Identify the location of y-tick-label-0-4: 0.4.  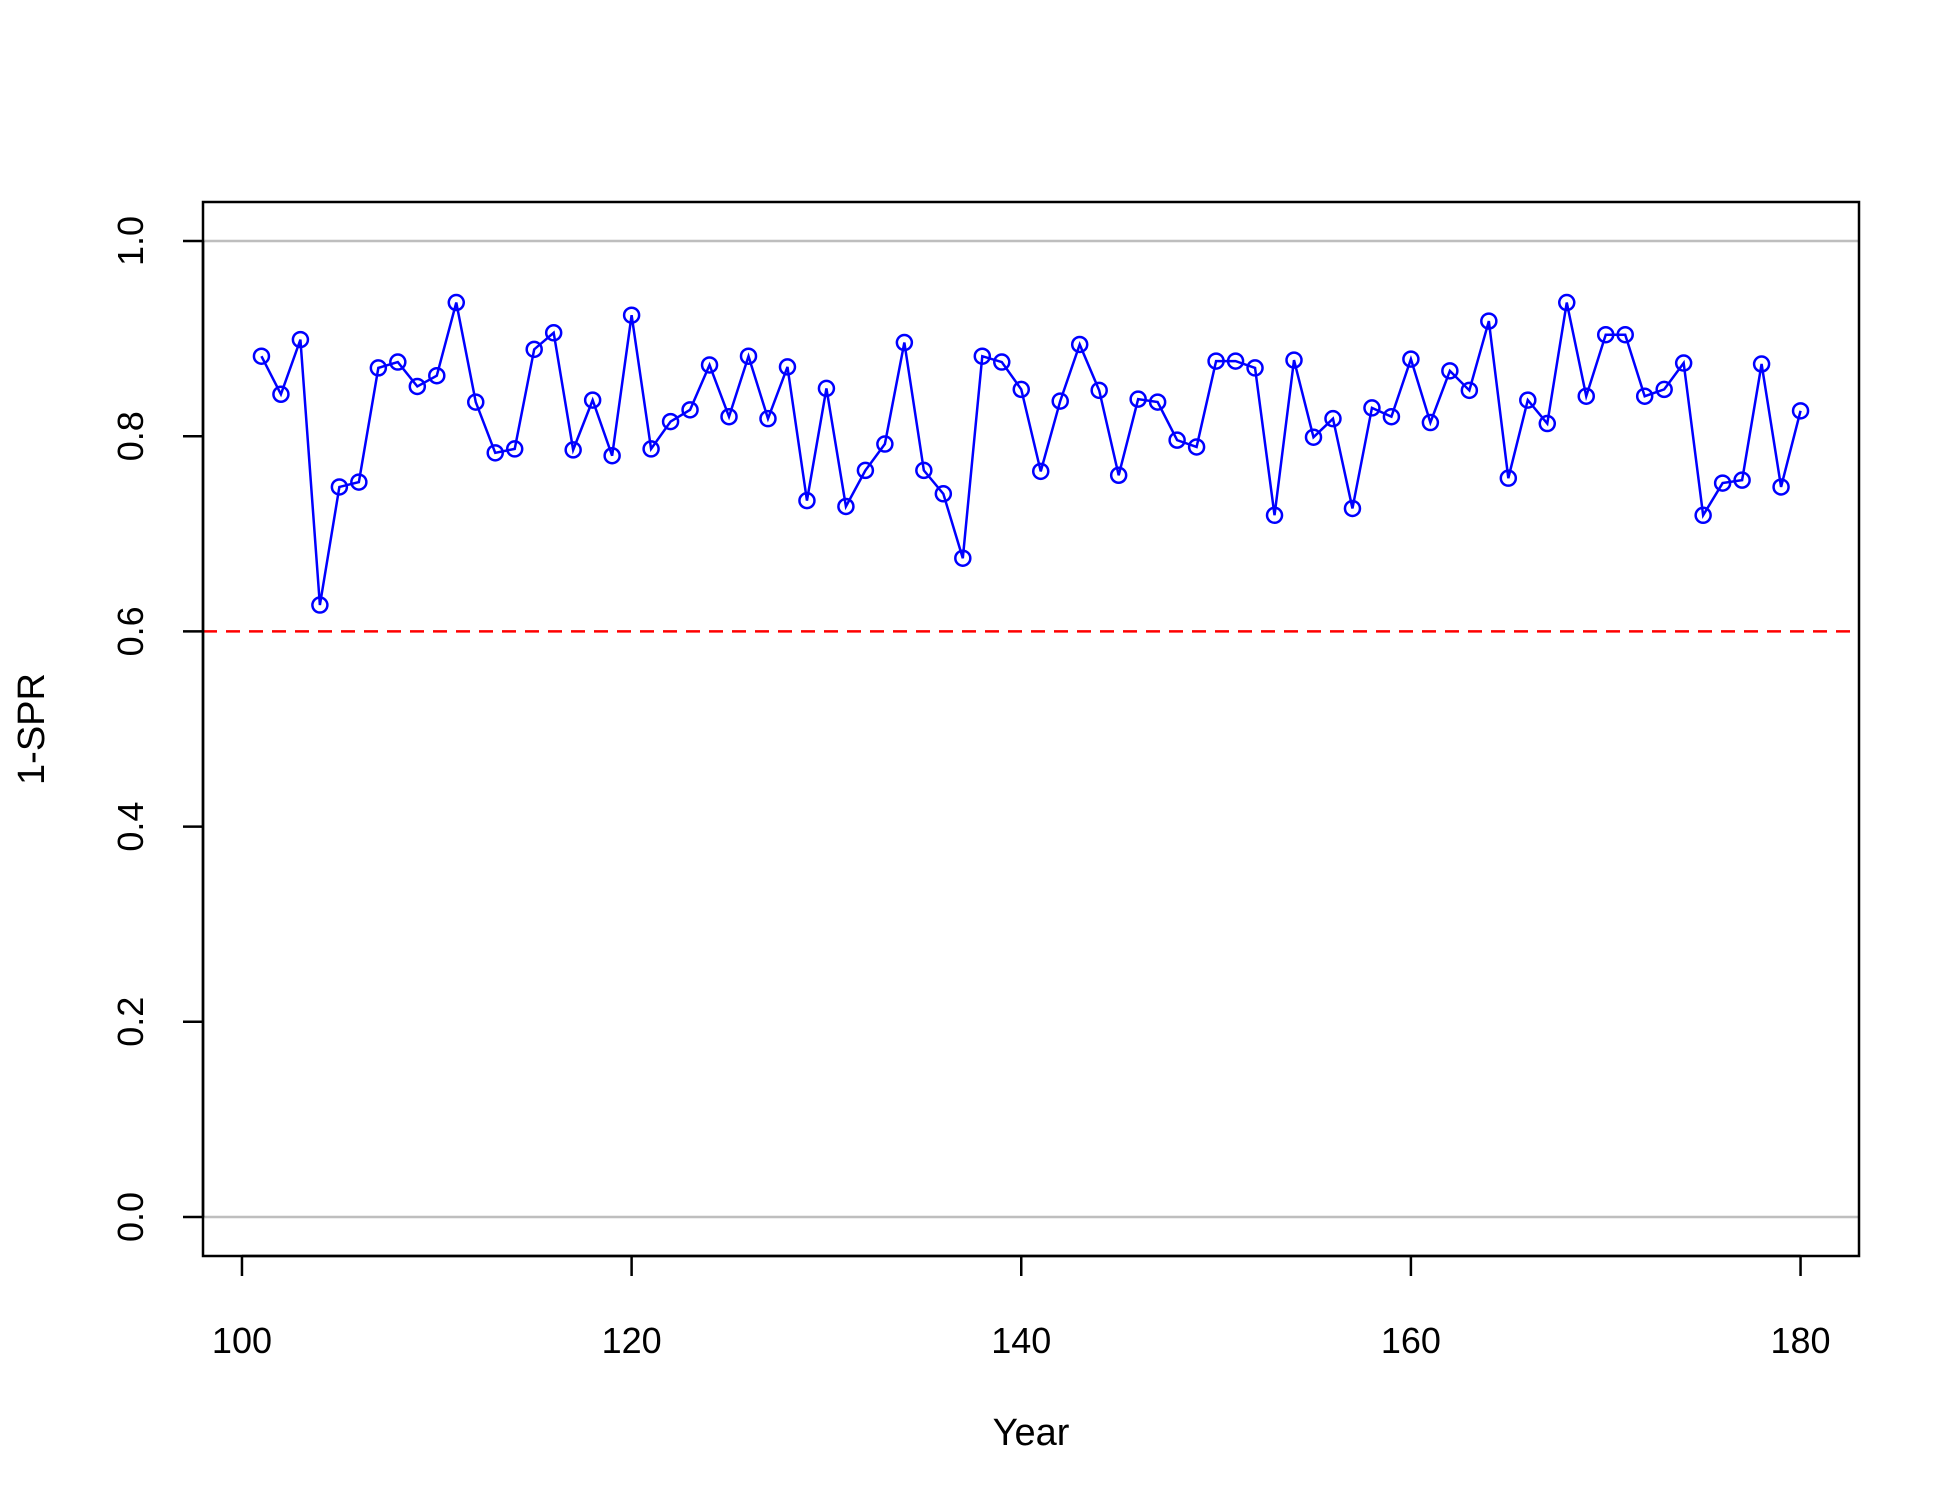
(130, 827).